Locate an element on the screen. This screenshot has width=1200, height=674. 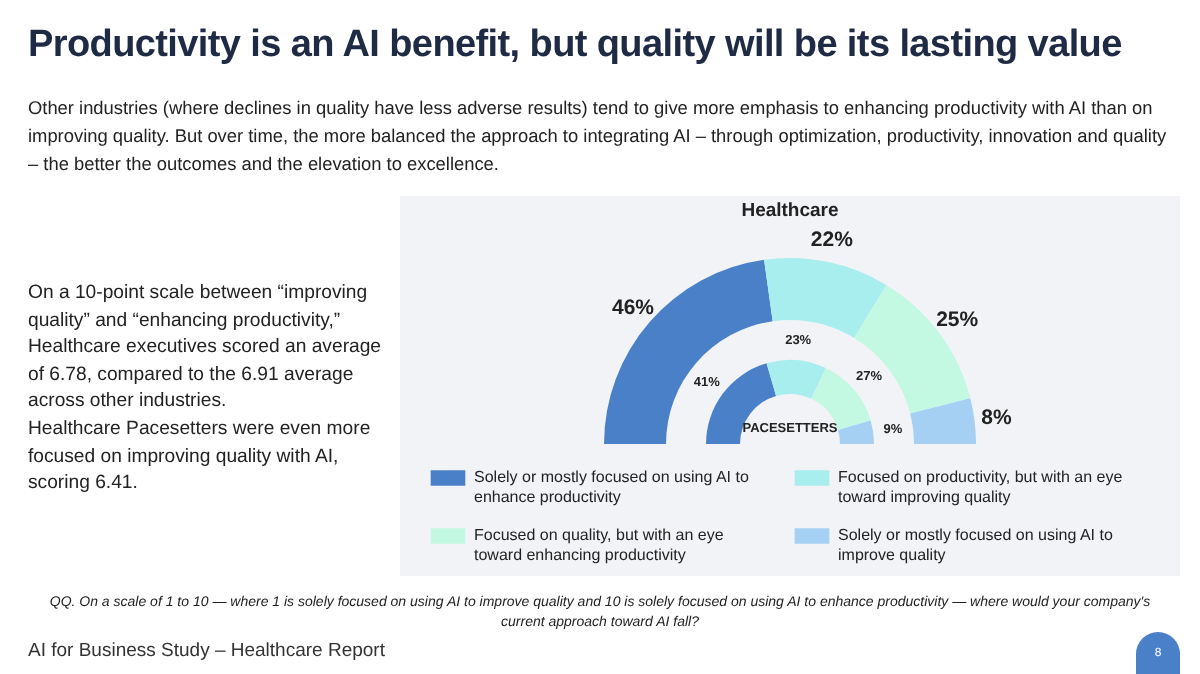
text: AI for Business Study – Healthcare Report is located at coordinates (206, 651).